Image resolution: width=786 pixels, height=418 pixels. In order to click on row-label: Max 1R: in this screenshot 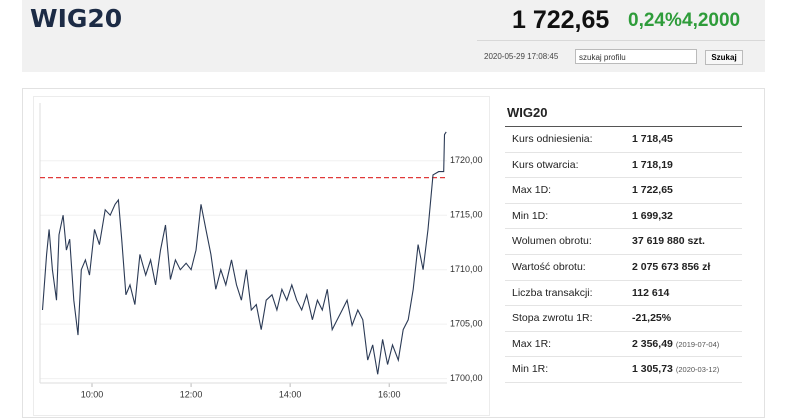, I will do `click(532, 343)`.